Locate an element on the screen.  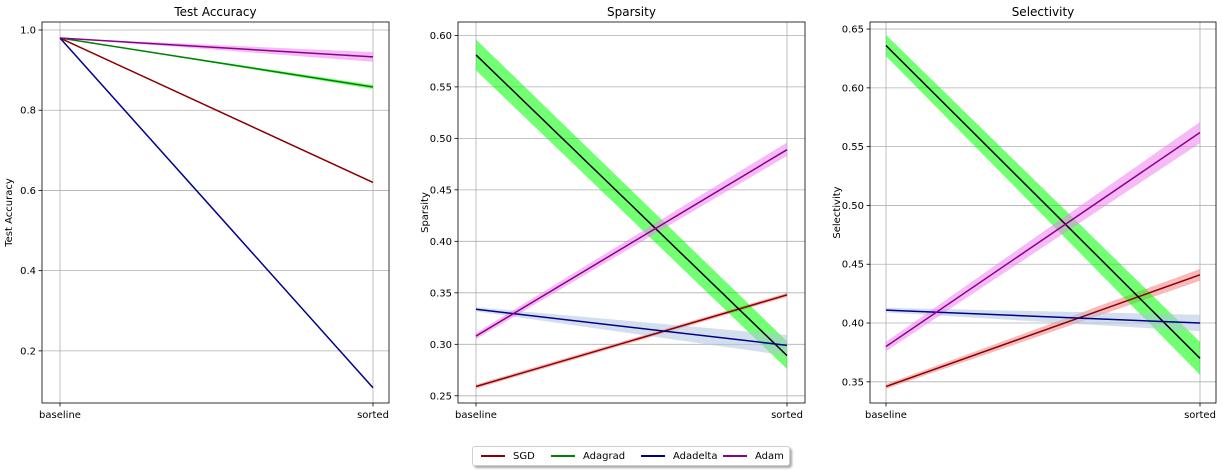
y-tick-label: 0.2 is located at coordinates (28, 351).